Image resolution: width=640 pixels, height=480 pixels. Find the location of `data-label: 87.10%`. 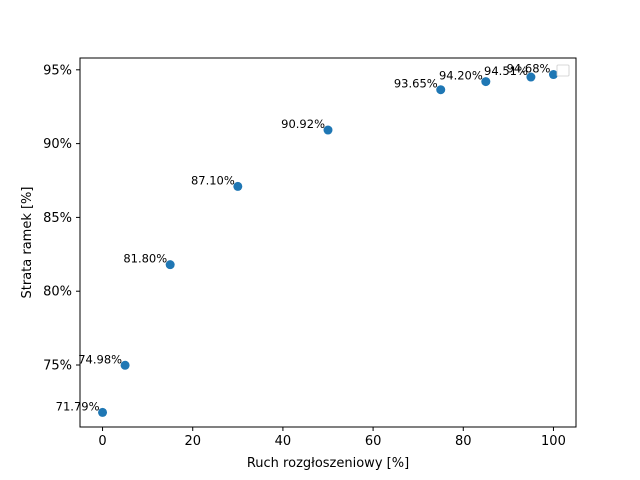

data-label: 87.10% is located at coordinates (213, 180).